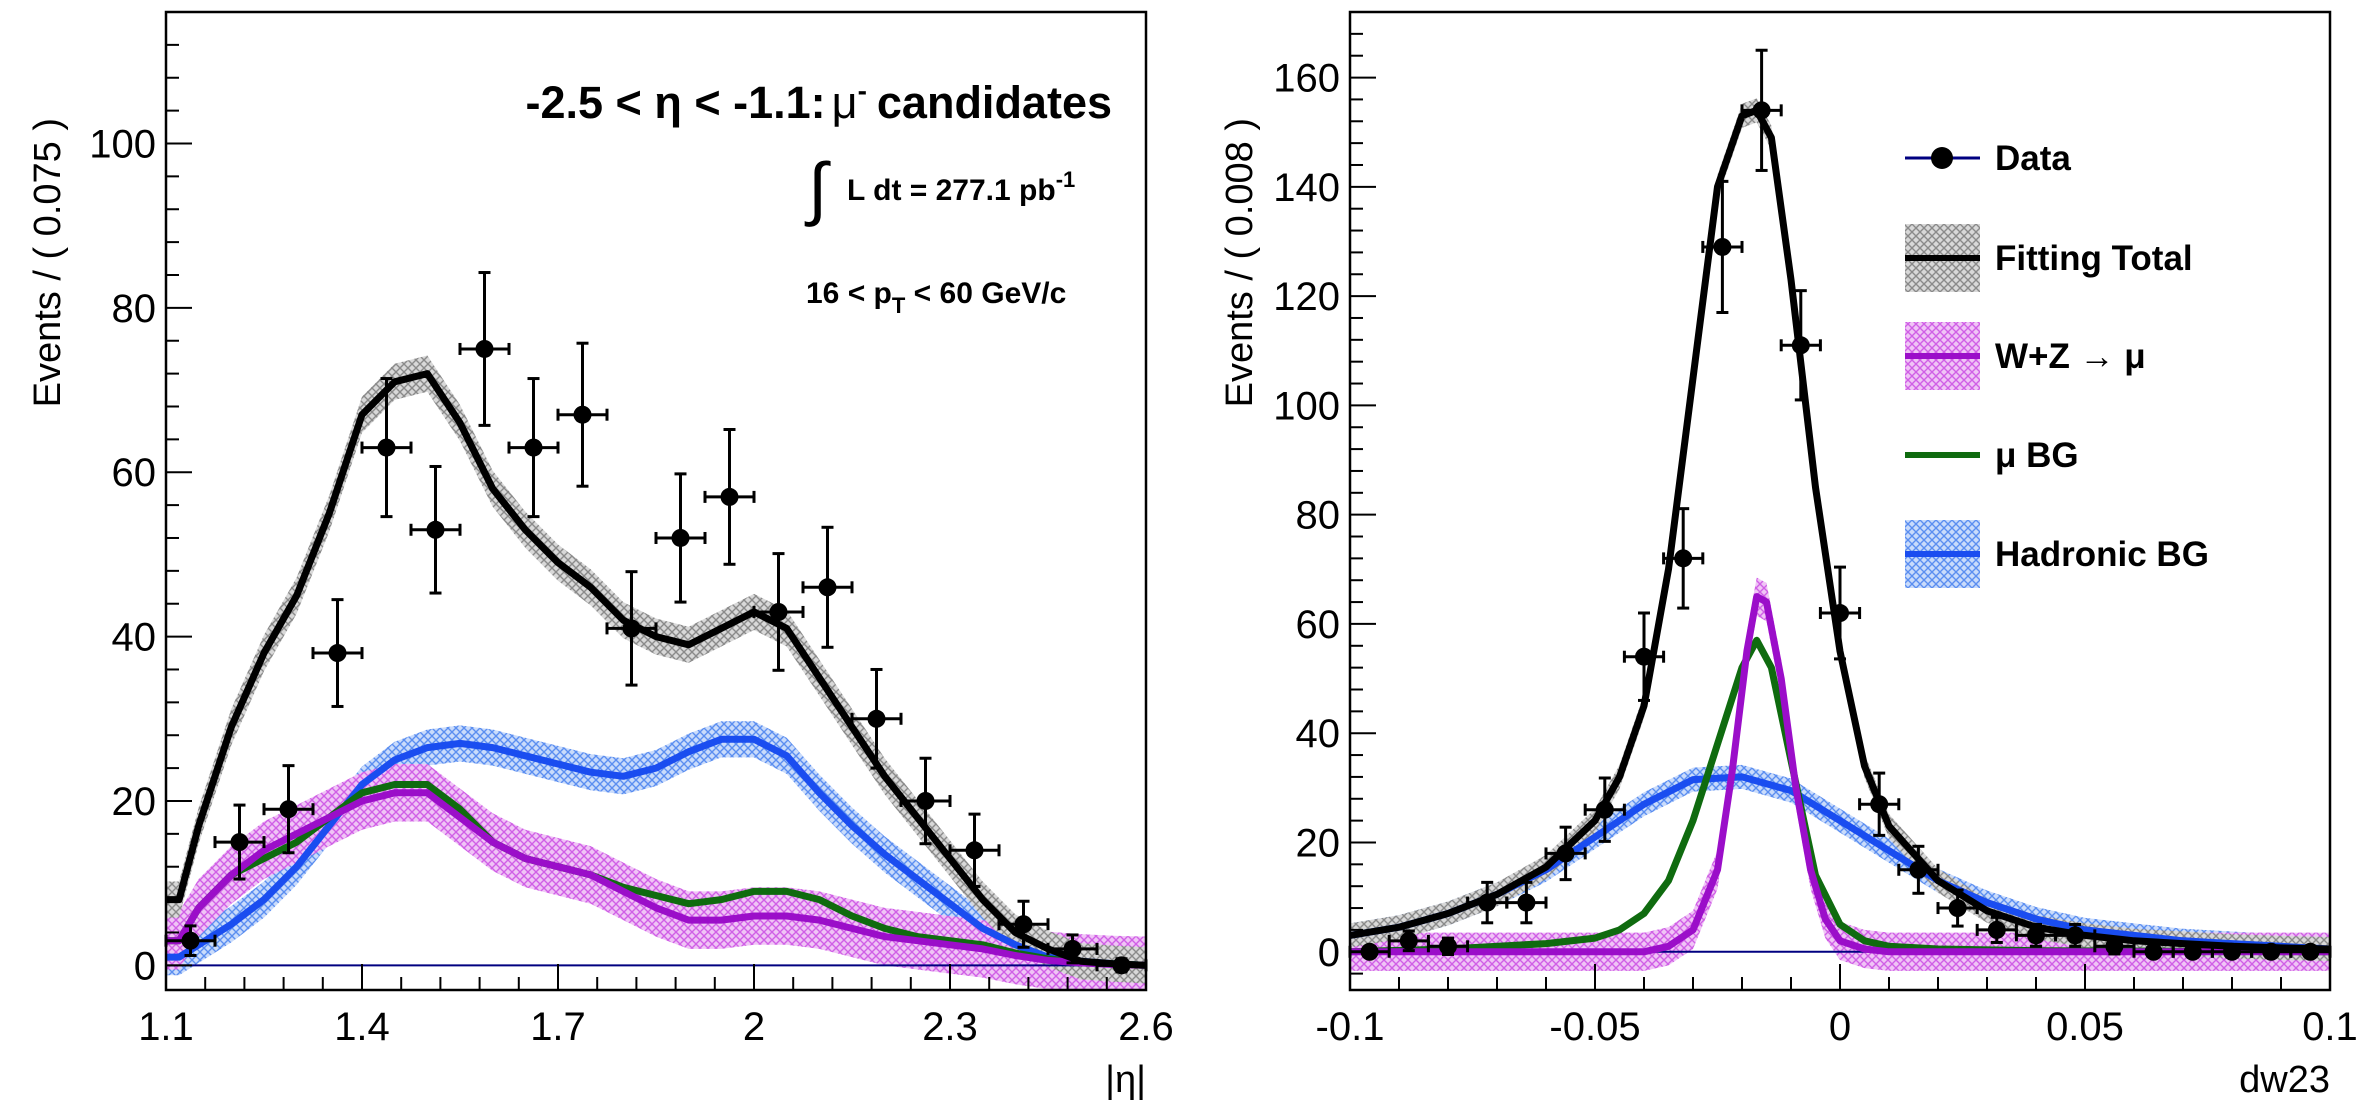  Describe the element at coordinates (2057, 554) in the screenshot. I see `legend-item-hadronic: Hadronic BG` at that location.